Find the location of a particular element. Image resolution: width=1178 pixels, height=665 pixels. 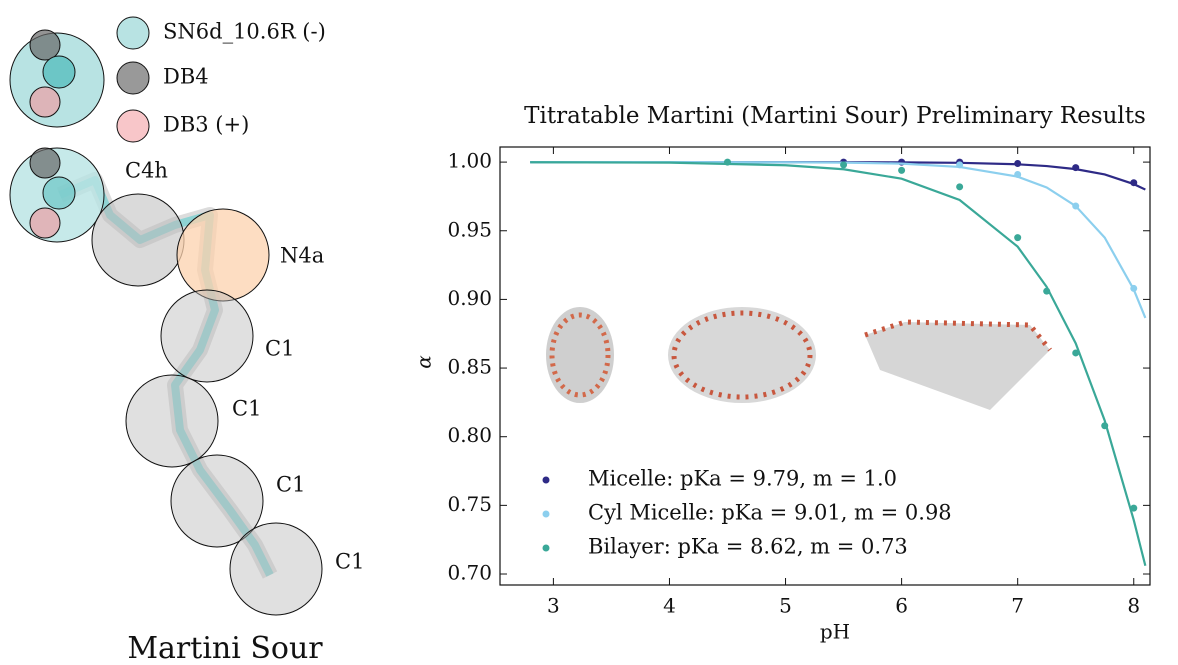

legend-label: Cyl Micelle: pKa = 9.01, m = 0.98 is located at coordinates (770, 513).